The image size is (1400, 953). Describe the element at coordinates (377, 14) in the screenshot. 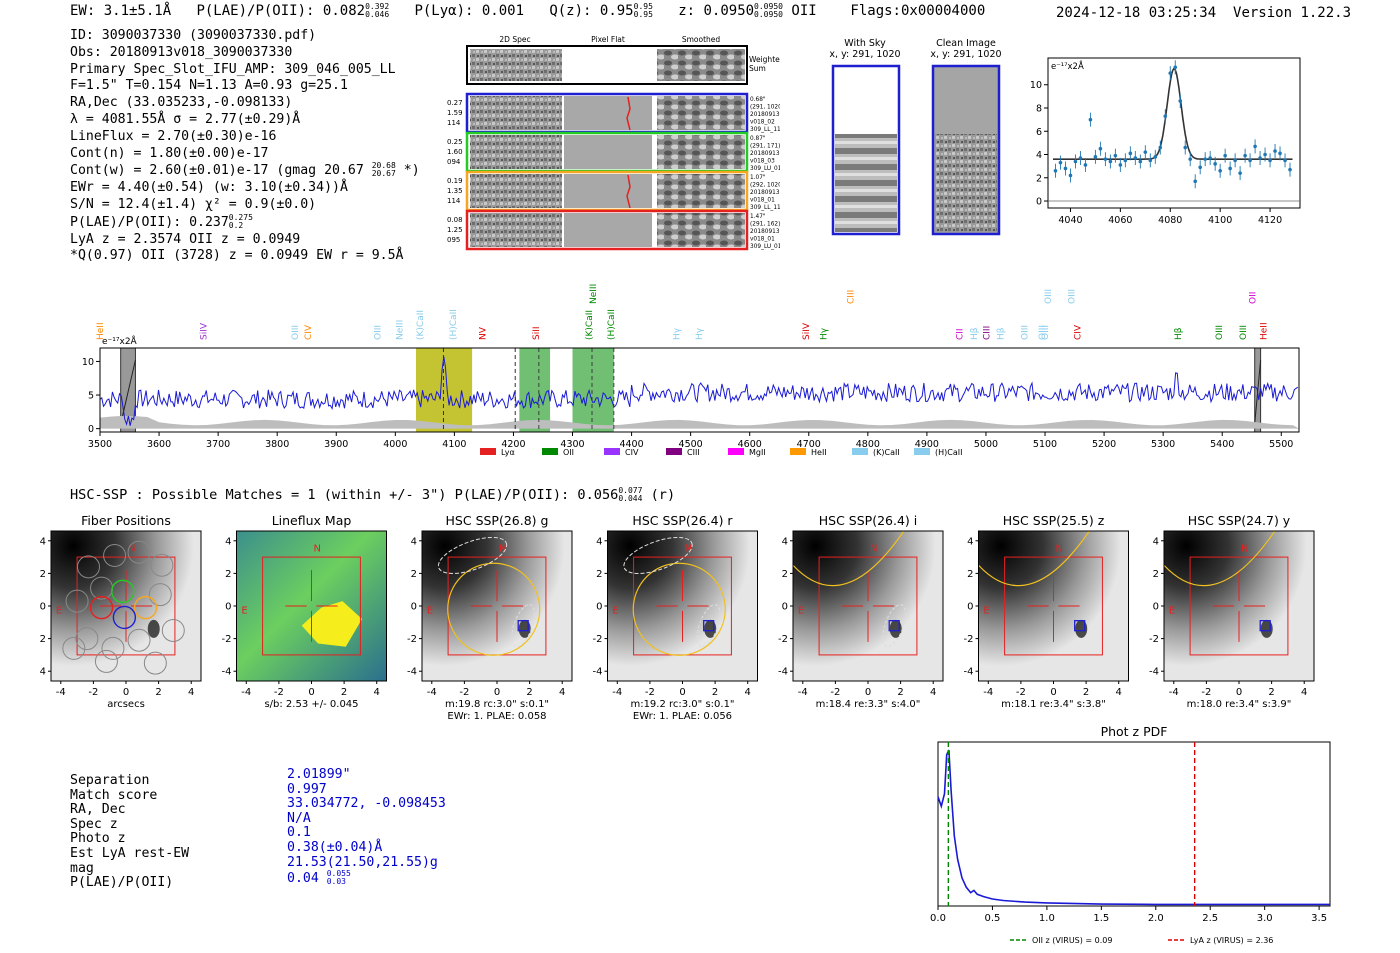

I see `plae-lo: 0.046` at that location.